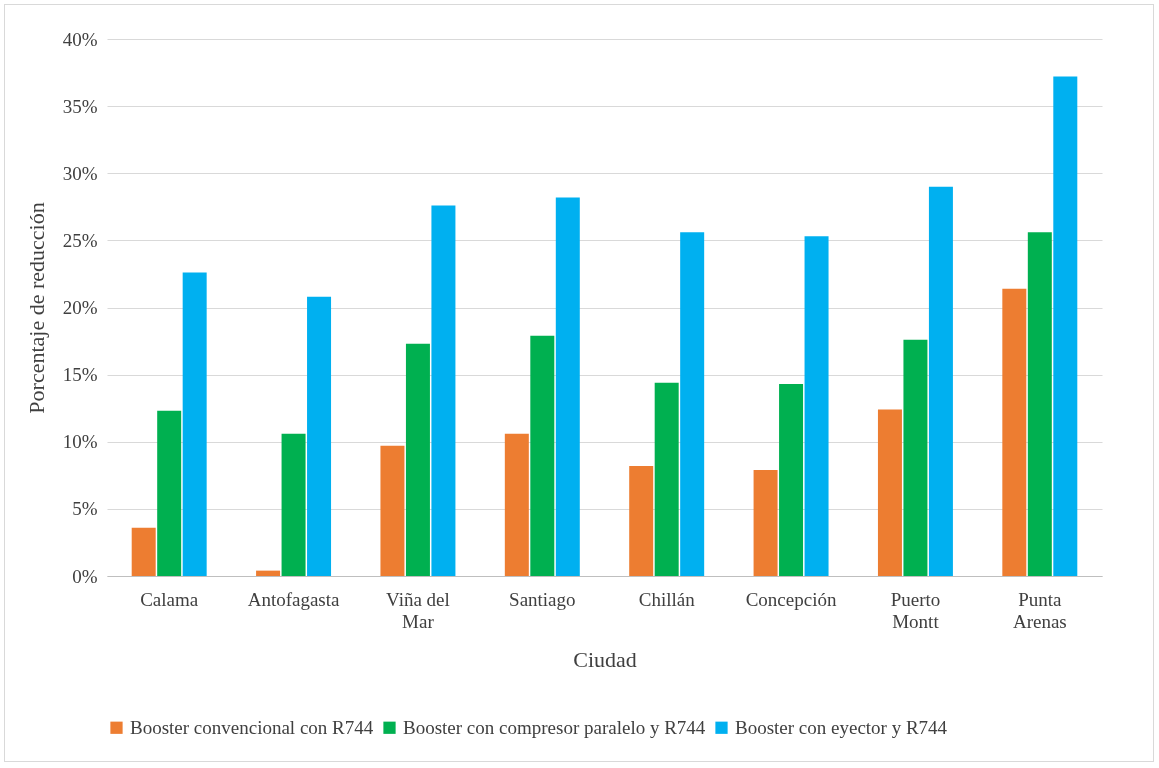 This screenshot has width=1159, height=768. Describe the element at coordinates (667, 599) in the screenshot. I see `x-tick-label: Chillán` at that location.